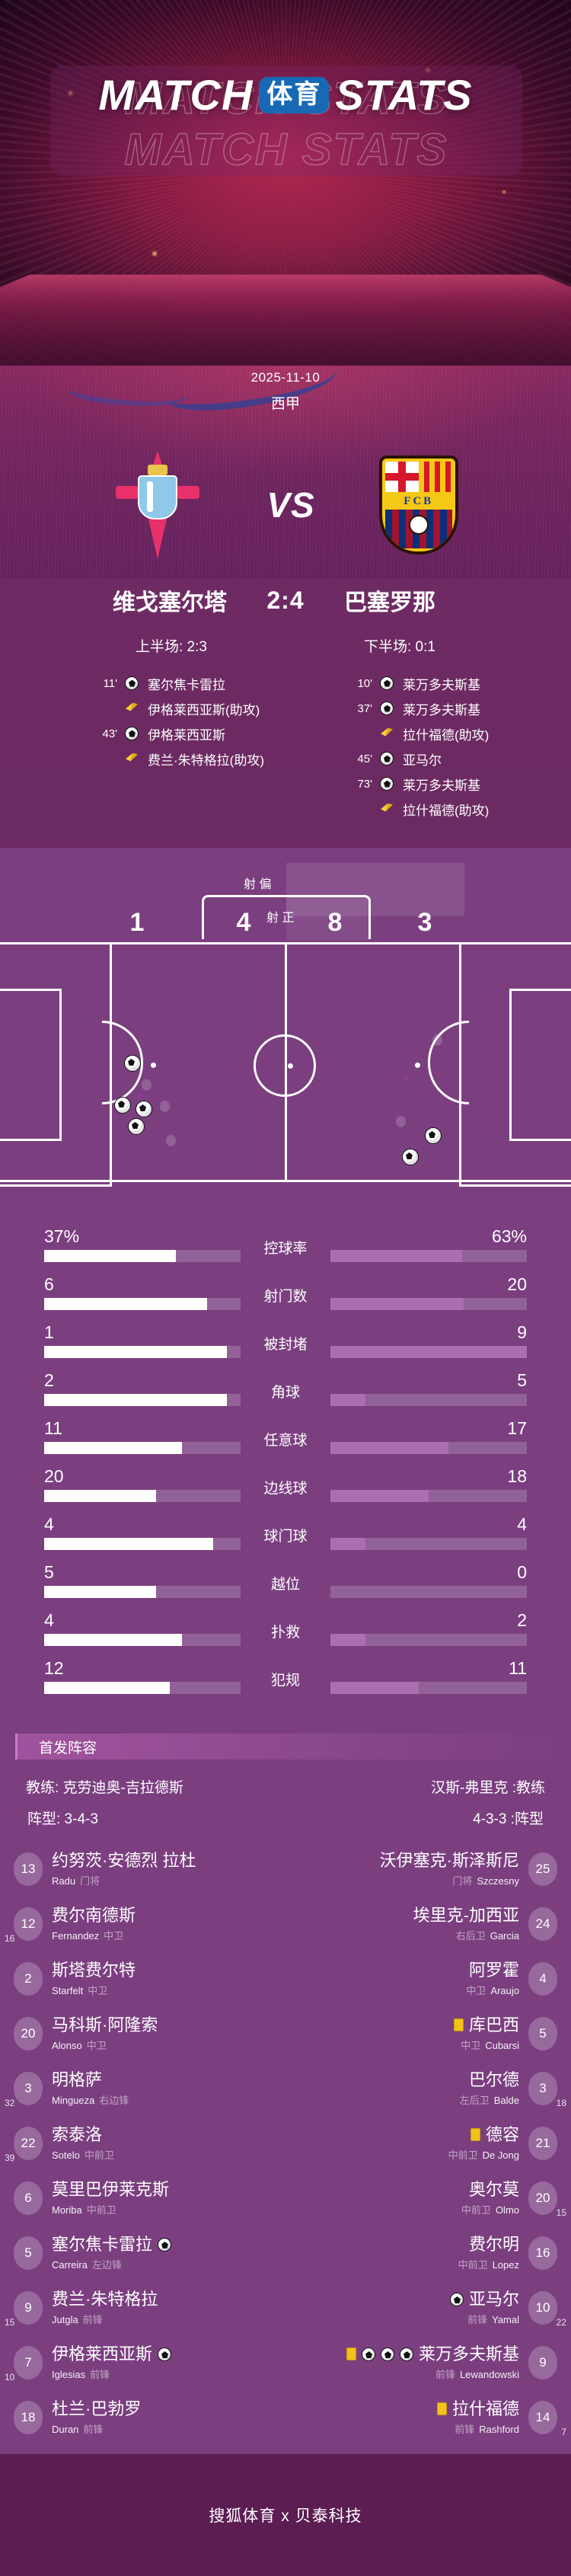 The width and height of the screenshot is (571, 2576). What do you see at coordinates (290, 505) in the screenshot?
I see `vs-label: VS` at bounding box center [290, 505].